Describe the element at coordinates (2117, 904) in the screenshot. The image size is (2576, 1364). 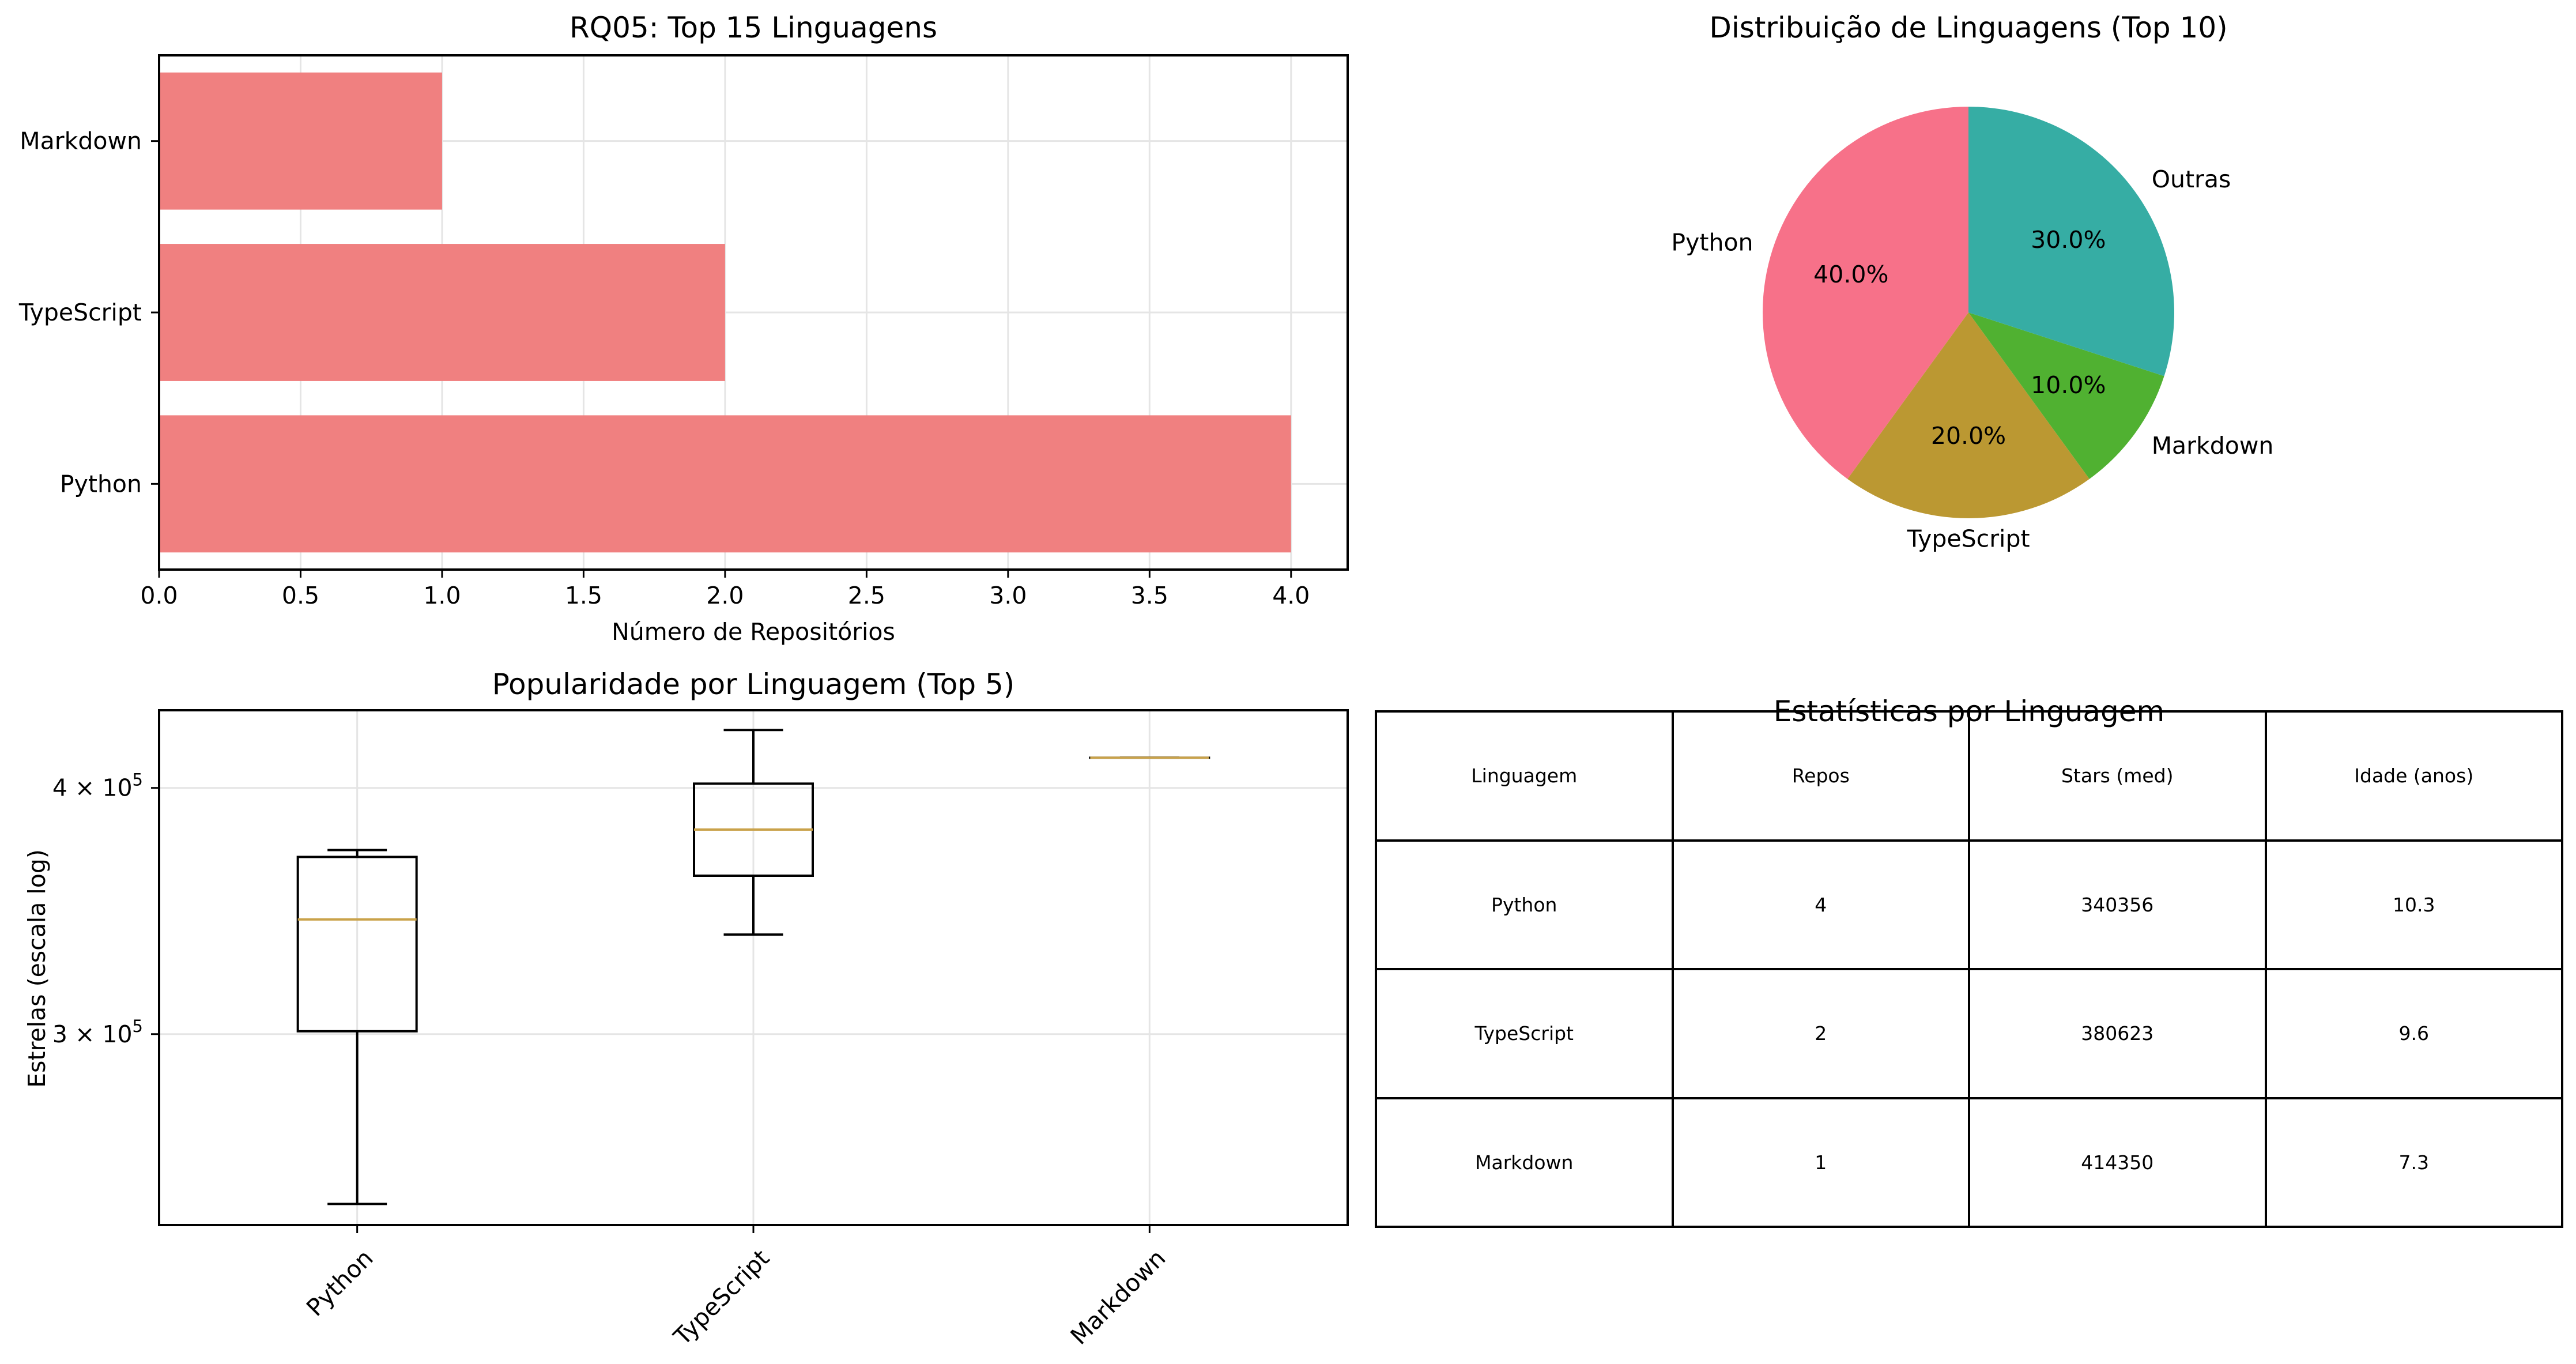
I see `table-cell: 340356` at that location.